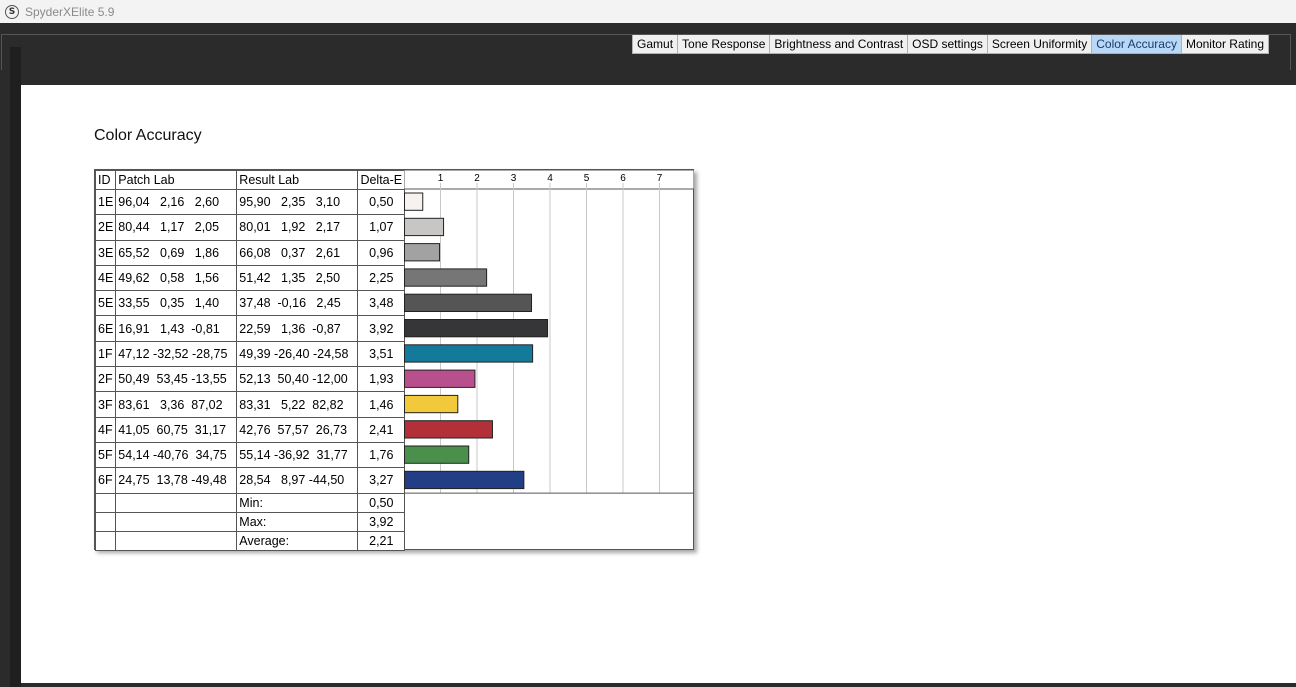  What do you see at coordinates (105, 303) in the screenshot?
I see `cell-id: 5E` at bounding box center [105, 303].